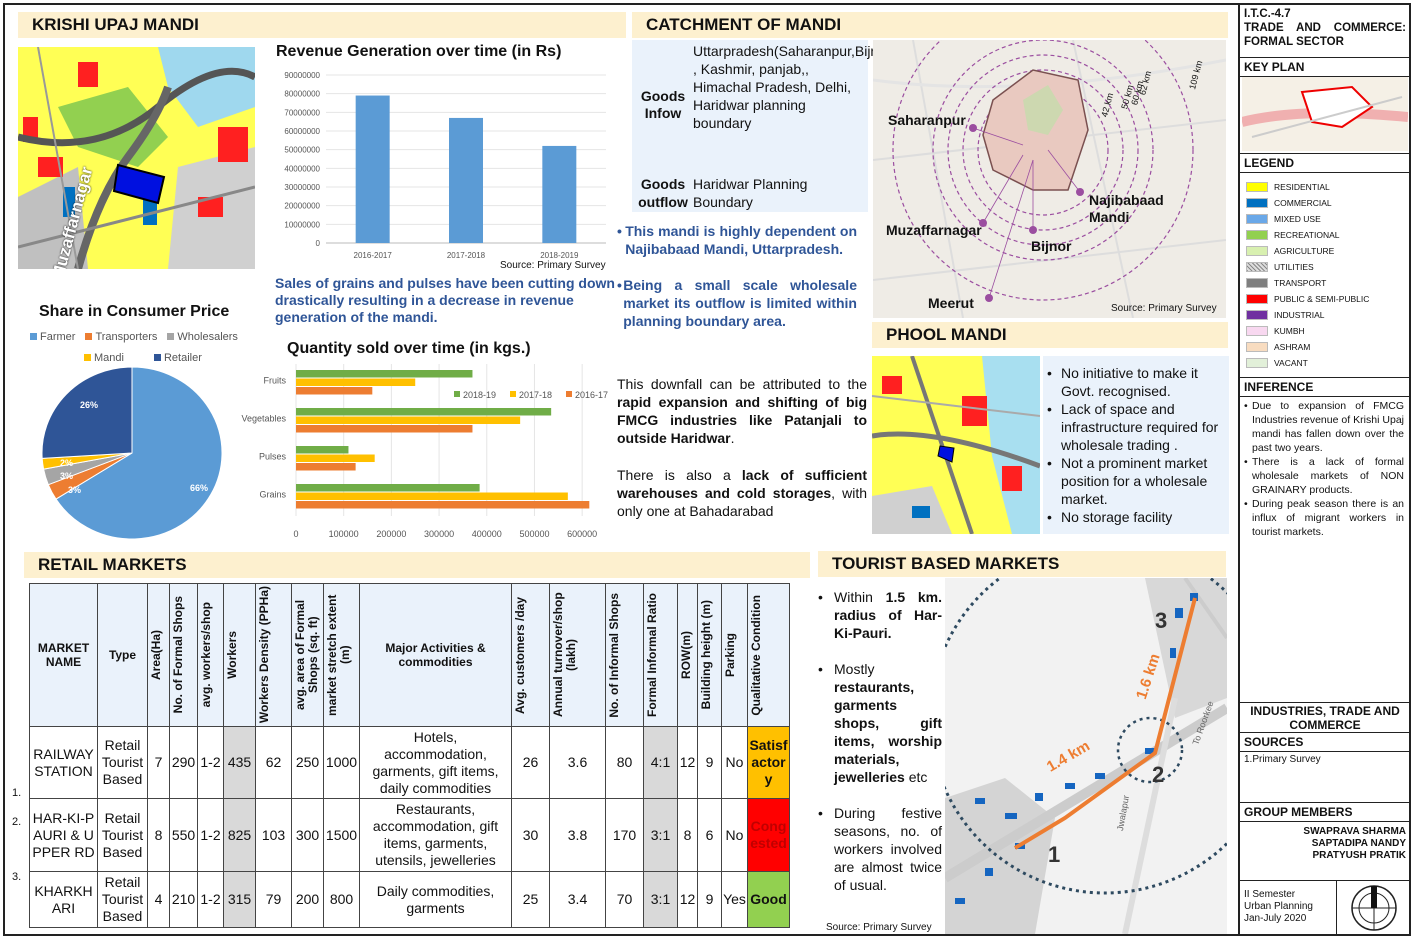 Image resolution: width=1414 pixels, height=939 pixels. I want to click on revenue-ytick: 40000000, so click(302, 168).